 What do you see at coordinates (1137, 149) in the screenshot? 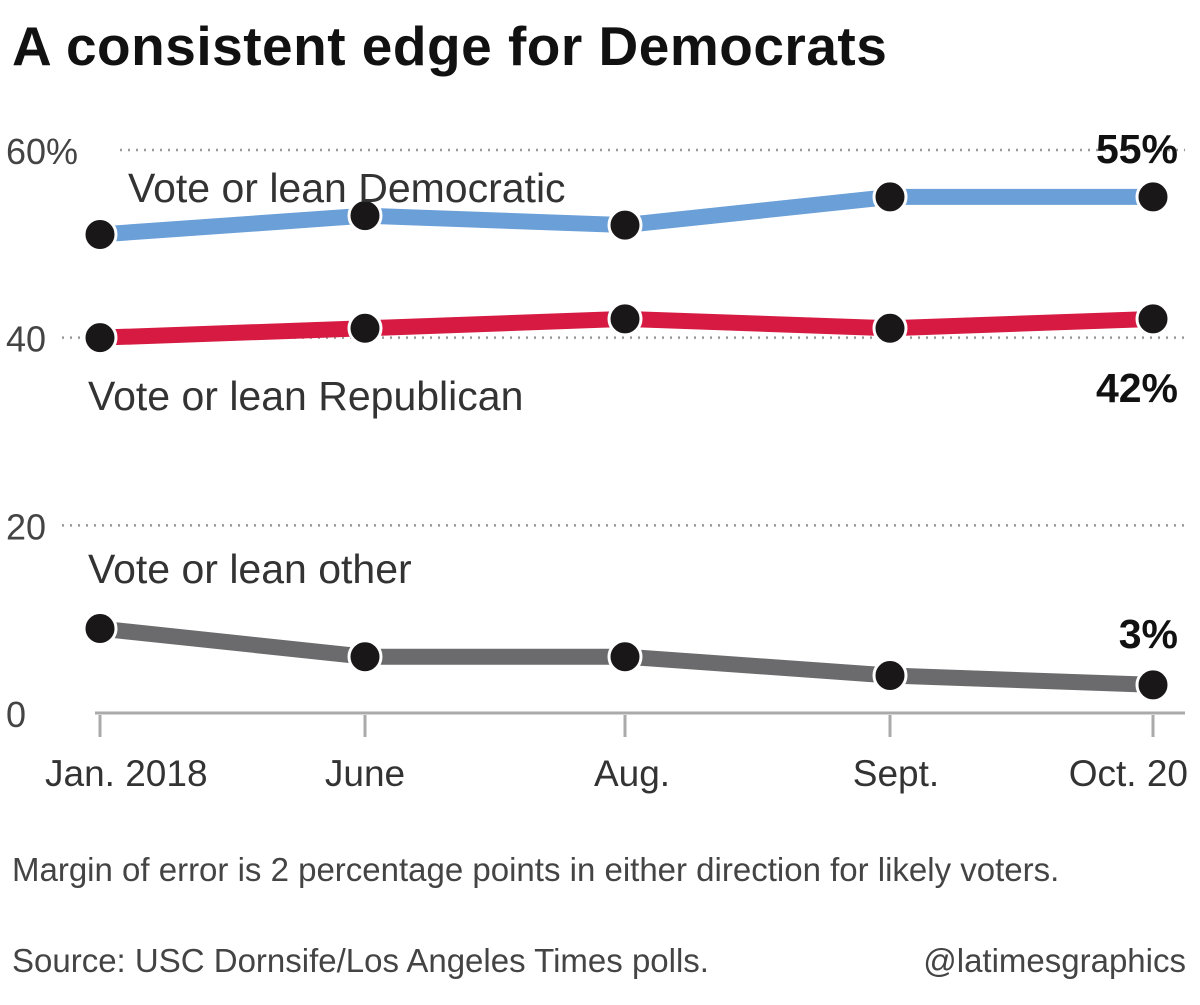
I see `series-end-value-label: 55%` at bounding box center [1137, 149].